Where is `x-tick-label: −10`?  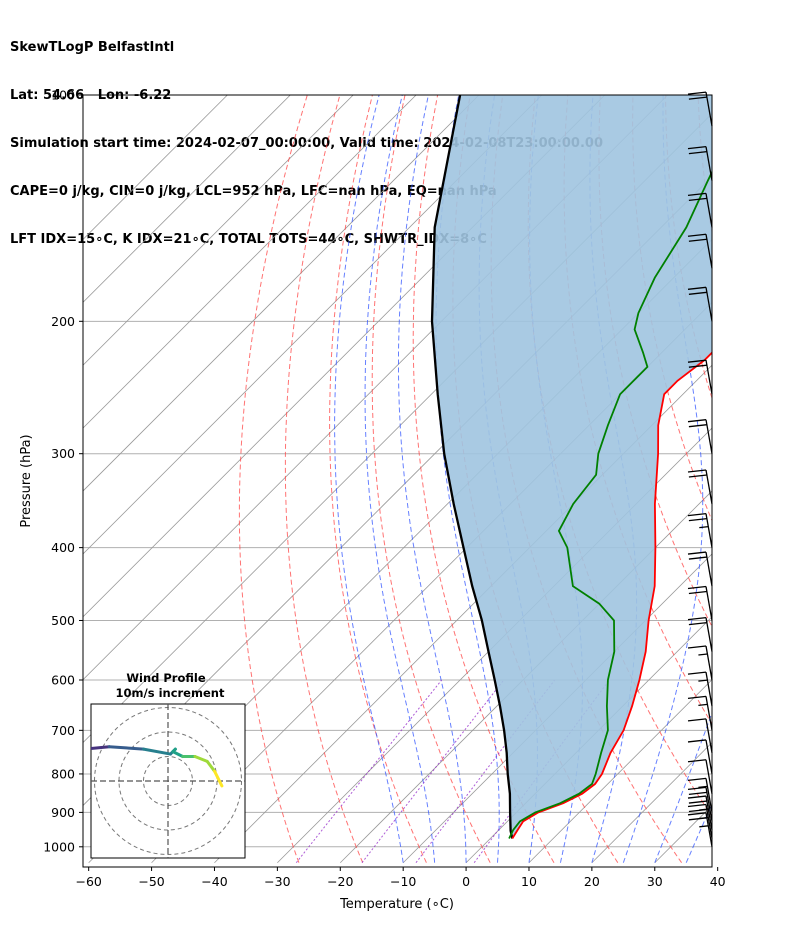
x-tick-label: −10 is located at coordinates (403, 881).